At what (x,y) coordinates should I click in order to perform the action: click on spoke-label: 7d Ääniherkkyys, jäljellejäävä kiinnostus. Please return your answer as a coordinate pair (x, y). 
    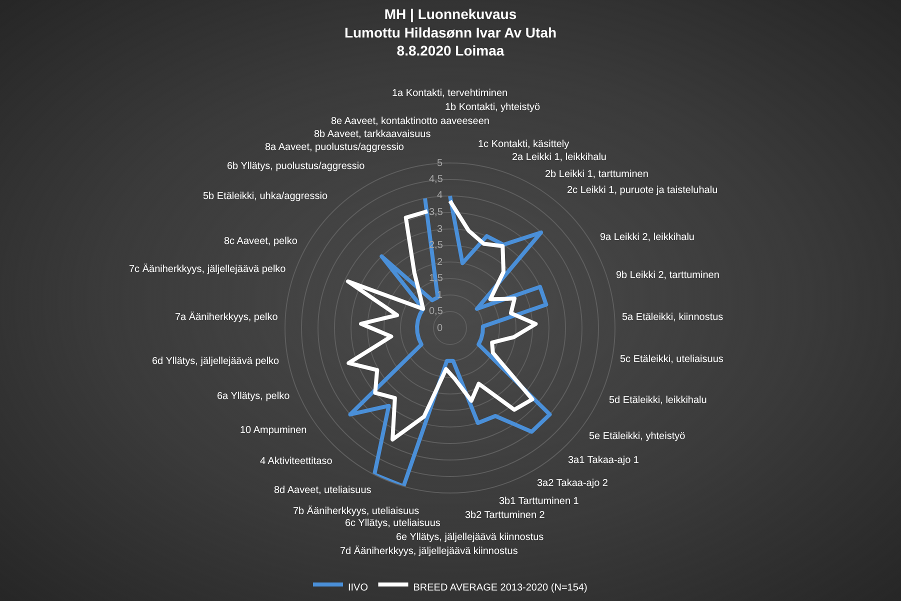
    Looking at the image, I should click on (429, 551).